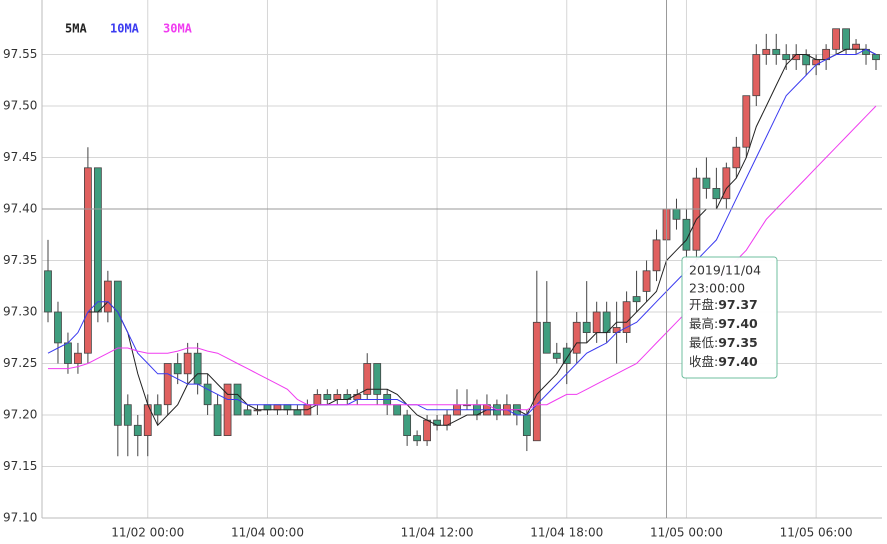 The height and width of the screenshot is (544, 887). Describe the element at coordinates (20, 415) in the screenshot. I see `y-tick-label: 97.20` at that location.